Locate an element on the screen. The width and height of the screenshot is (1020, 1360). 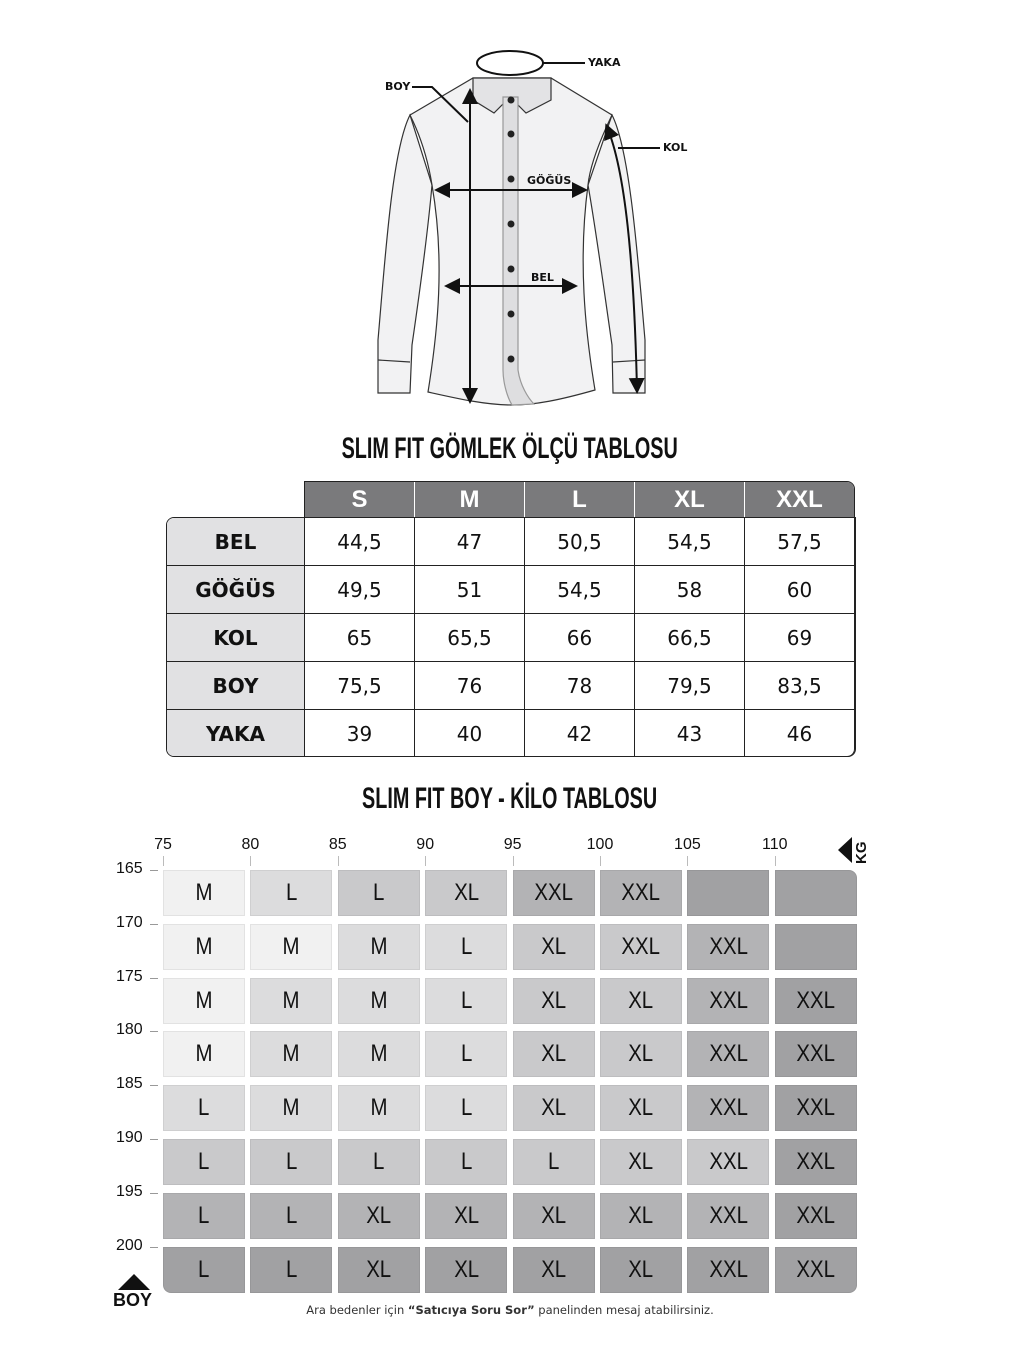
y-tick-label: 185 is located at coordinates (129, 1084).